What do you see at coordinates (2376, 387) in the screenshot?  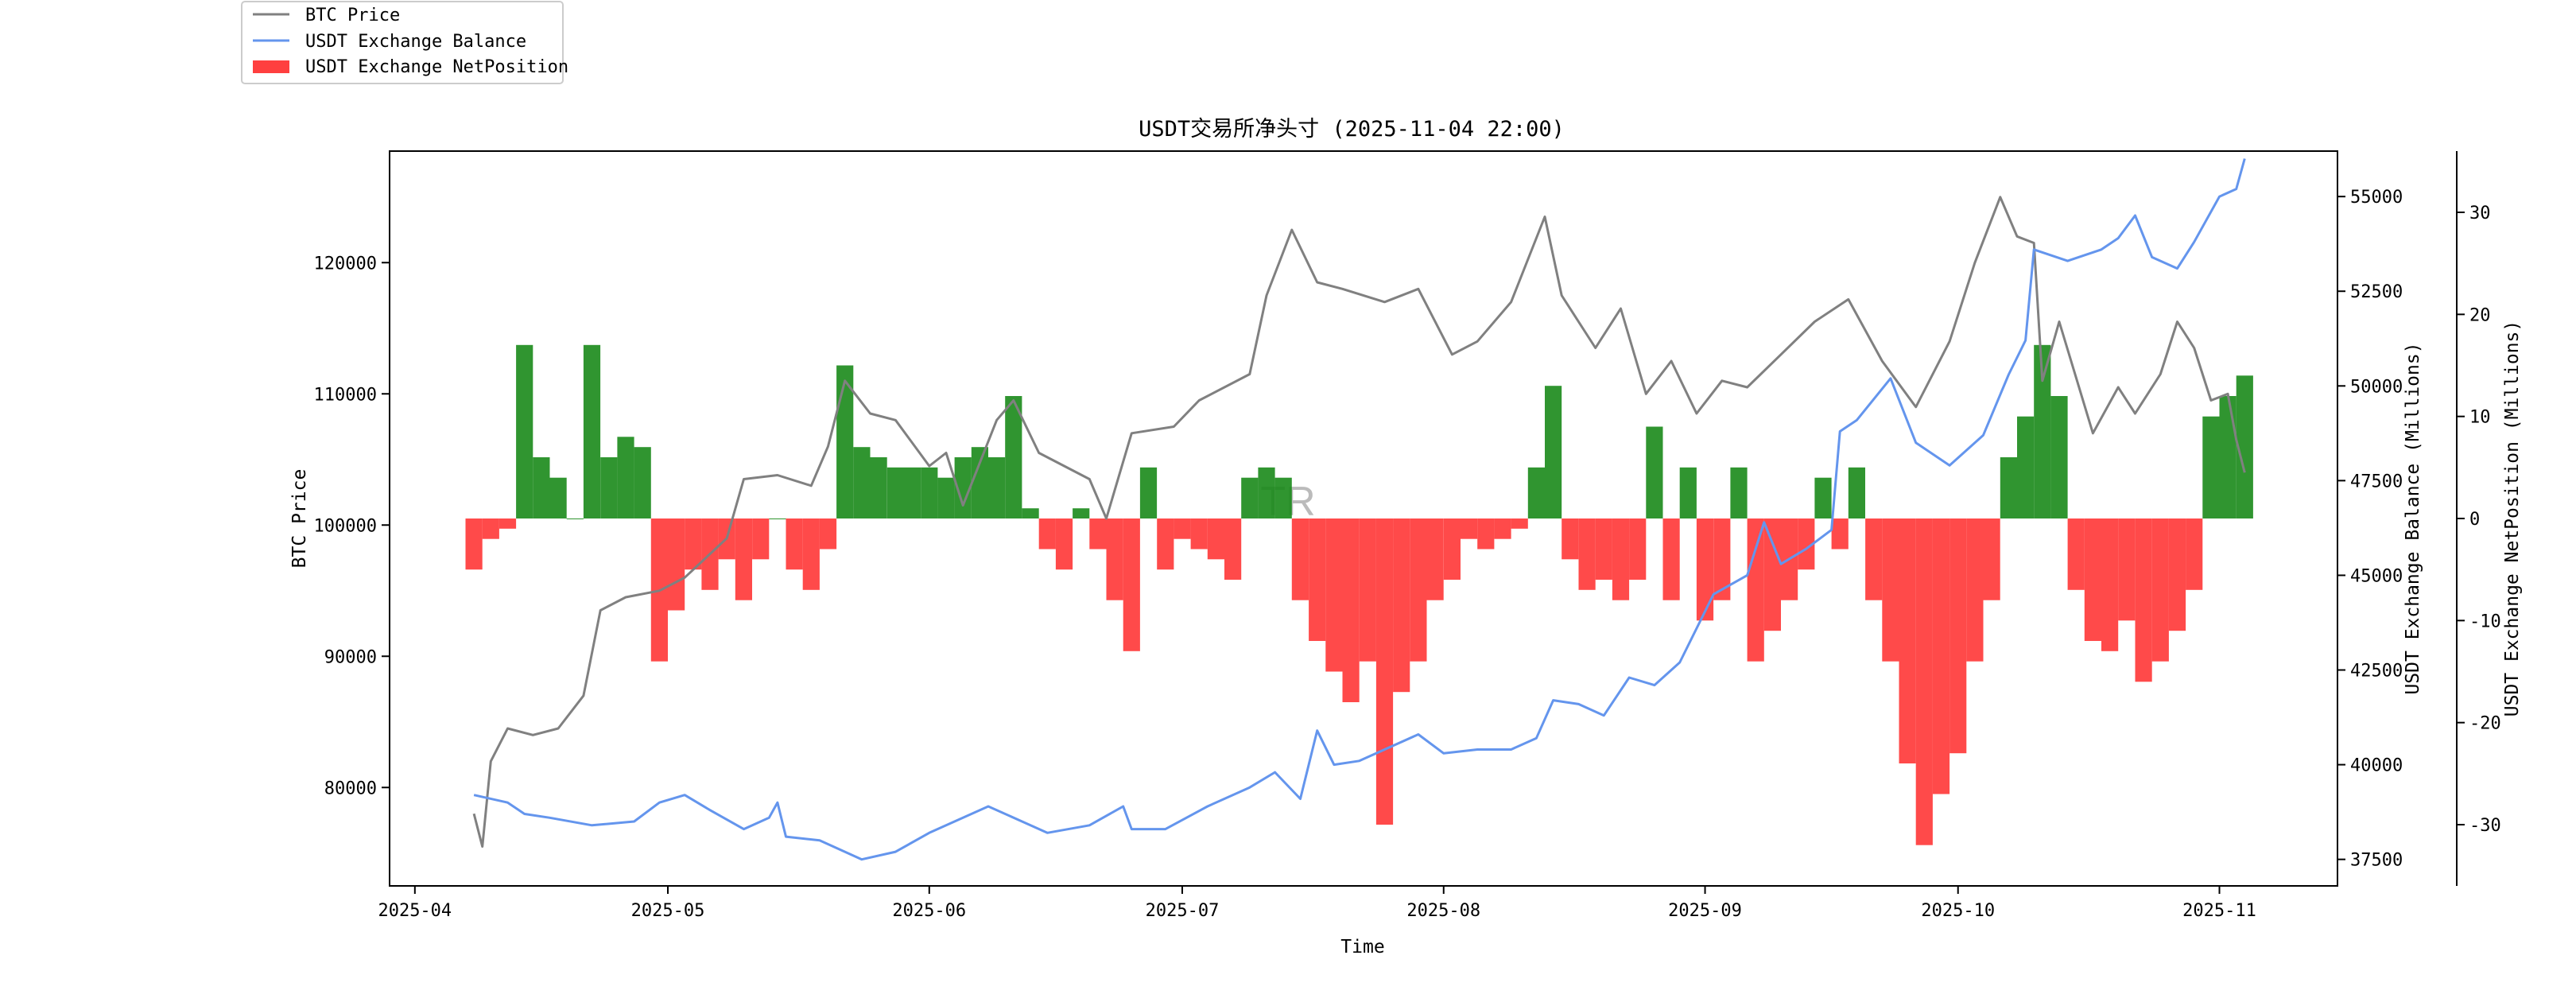 I see `balance-tick-label: 50000` at bounding box center [2376, 387].